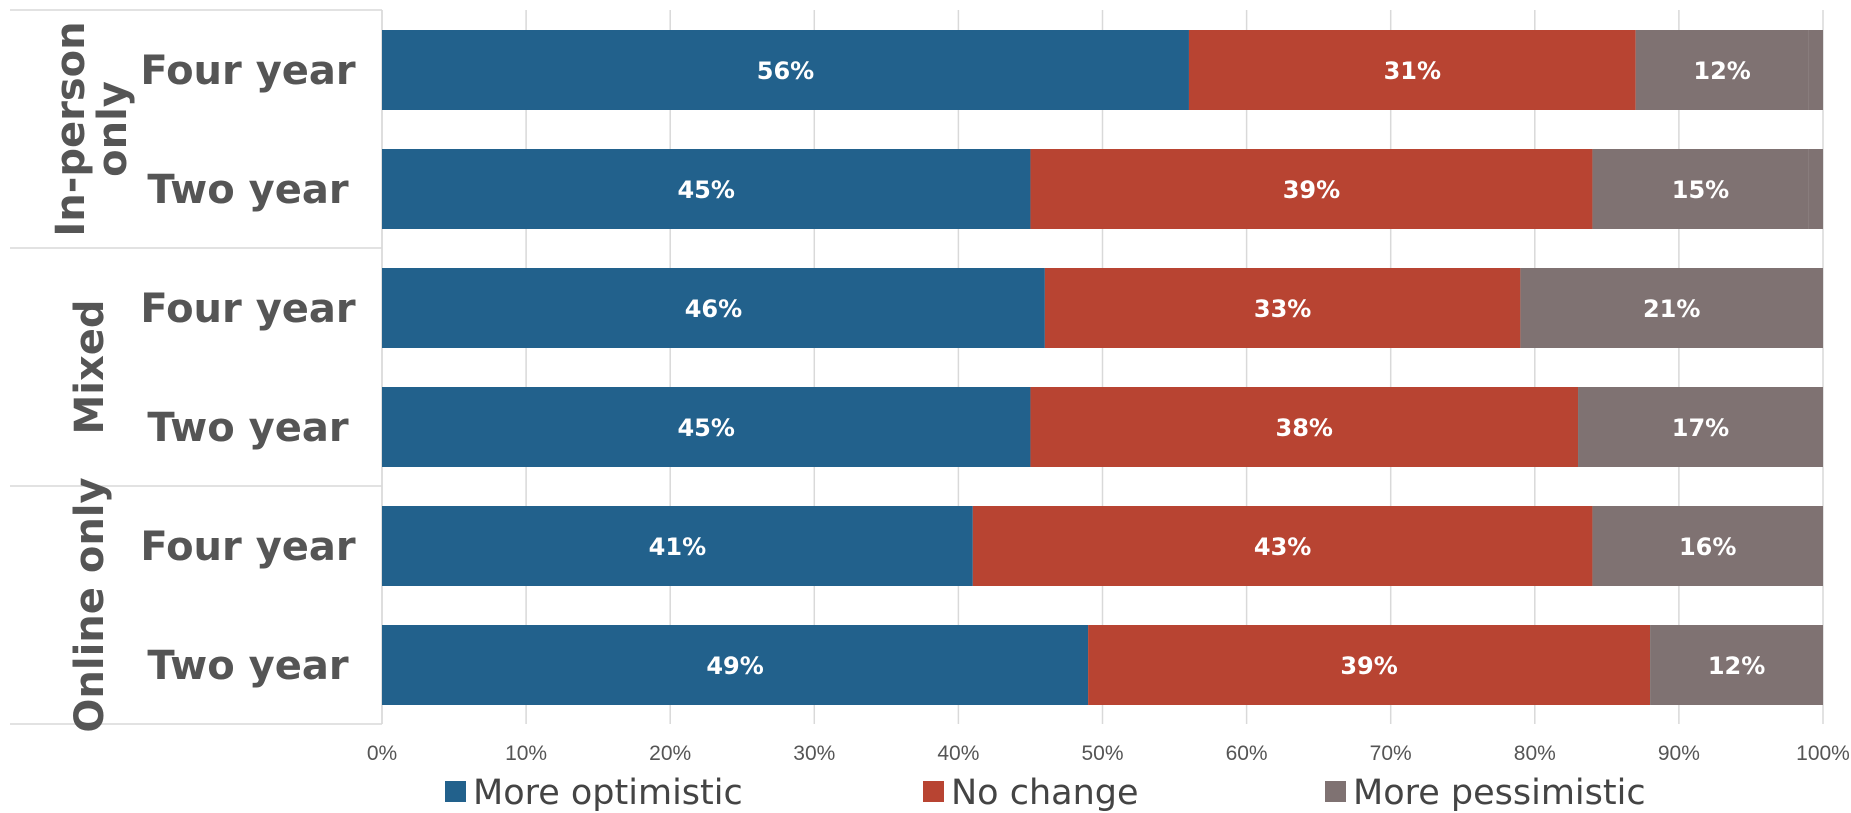 This screenshot has width=1851, height=813. I want to click on group-label: Online only, so click(90, 604).